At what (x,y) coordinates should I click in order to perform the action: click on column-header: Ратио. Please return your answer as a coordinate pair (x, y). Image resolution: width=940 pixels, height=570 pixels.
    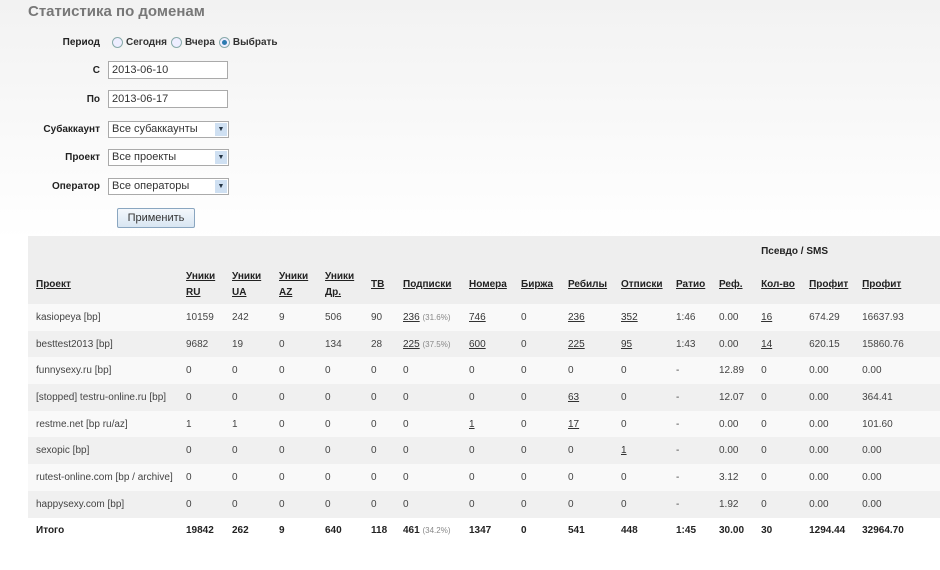
    Looking at the image, I should click on (691, 285).